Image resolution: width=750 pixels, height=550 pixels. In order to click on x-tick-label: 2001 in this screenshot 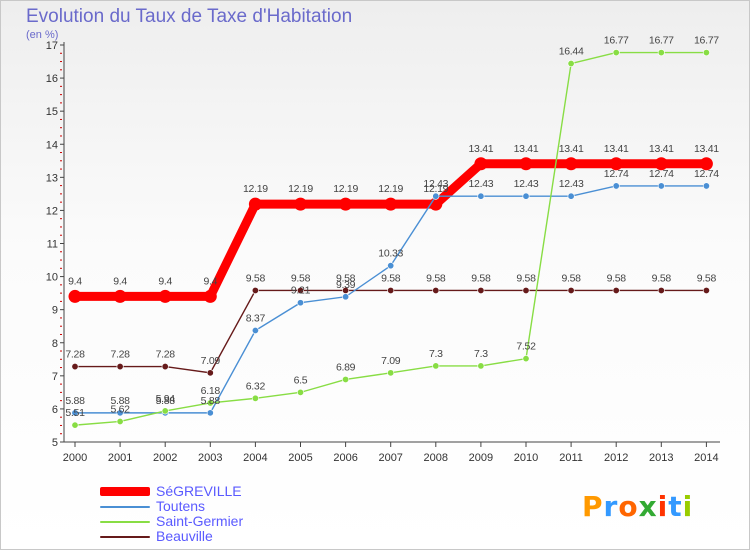, I will do `click(120, 458)`.